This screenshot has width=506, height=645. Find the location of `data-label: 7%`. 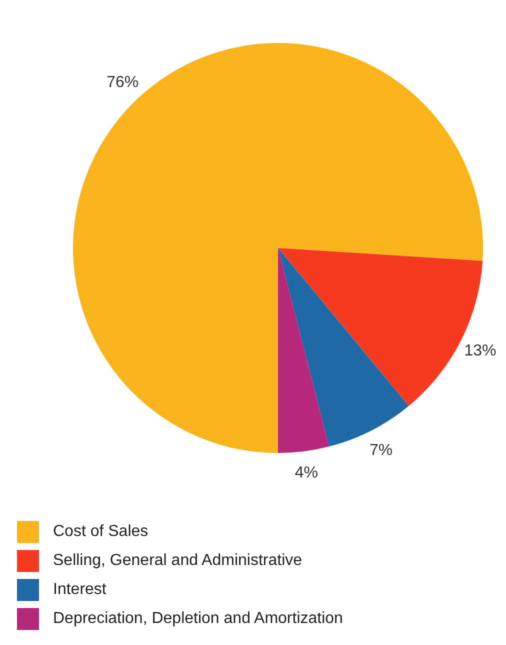

data-label: 7% is located at coordinates (381, 450).